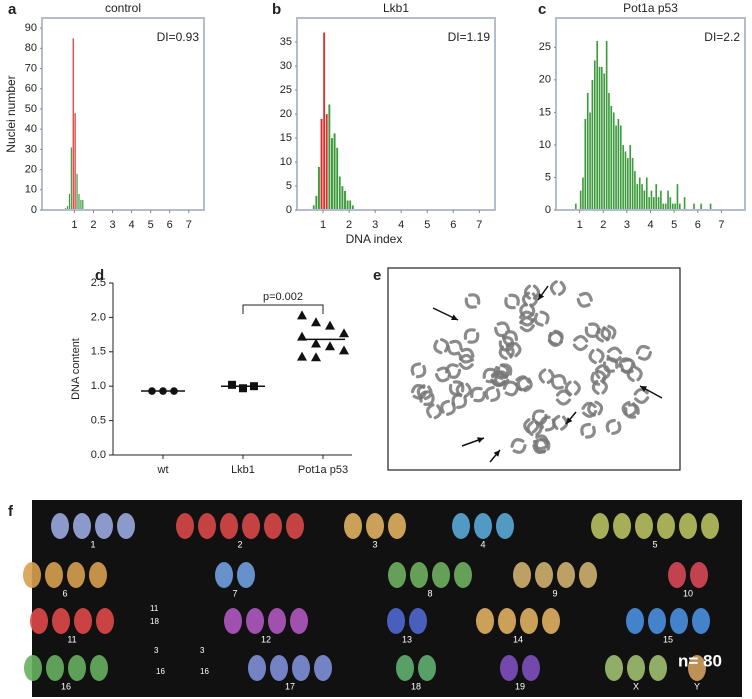 This screenshot has width=752, height=699. I want to click on y-tick-label: 0, so click(548, 210).